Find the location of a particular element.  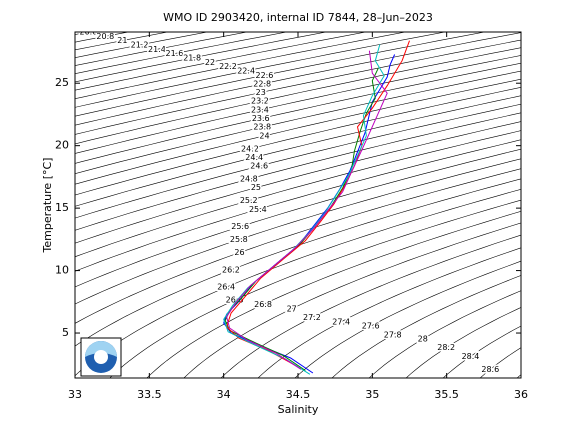

isopycnal-label: 28.6 is located at coordinates (490, 369).